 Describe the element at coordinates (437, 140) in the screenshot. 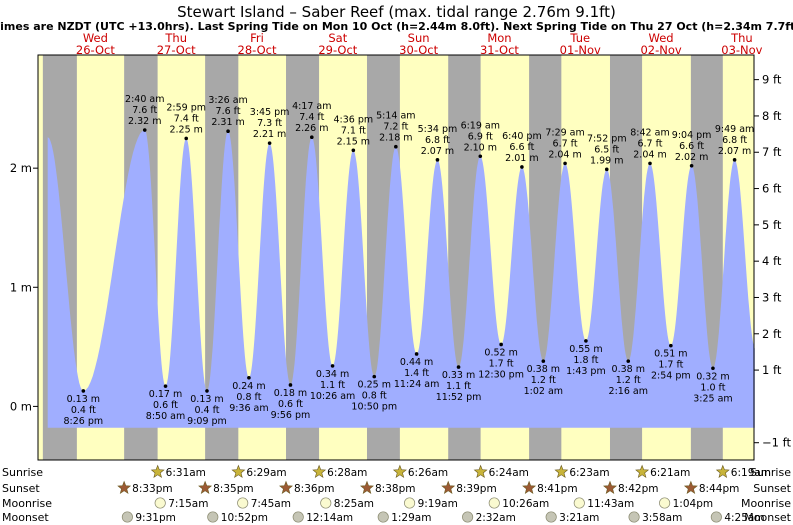

I see `high-tide-label: 6.8 ft` at that location.